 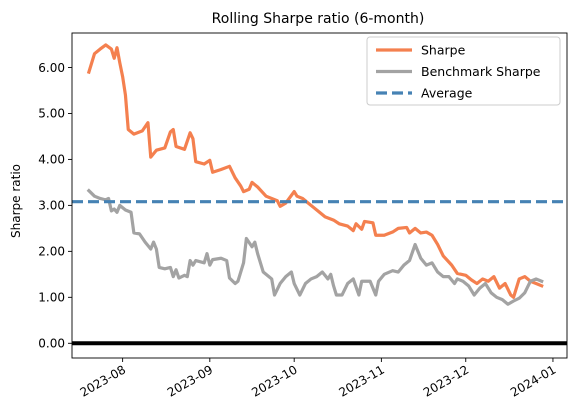 I want to click on legend-label: Sharpe, so click(x=443, y=50).